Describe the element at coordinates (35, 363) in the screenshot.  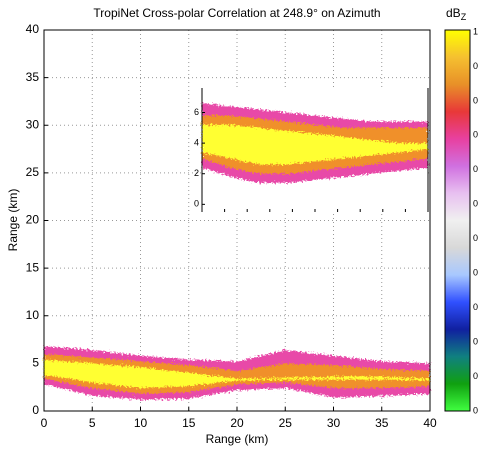
I see `y-tick-label: 5` at that location.